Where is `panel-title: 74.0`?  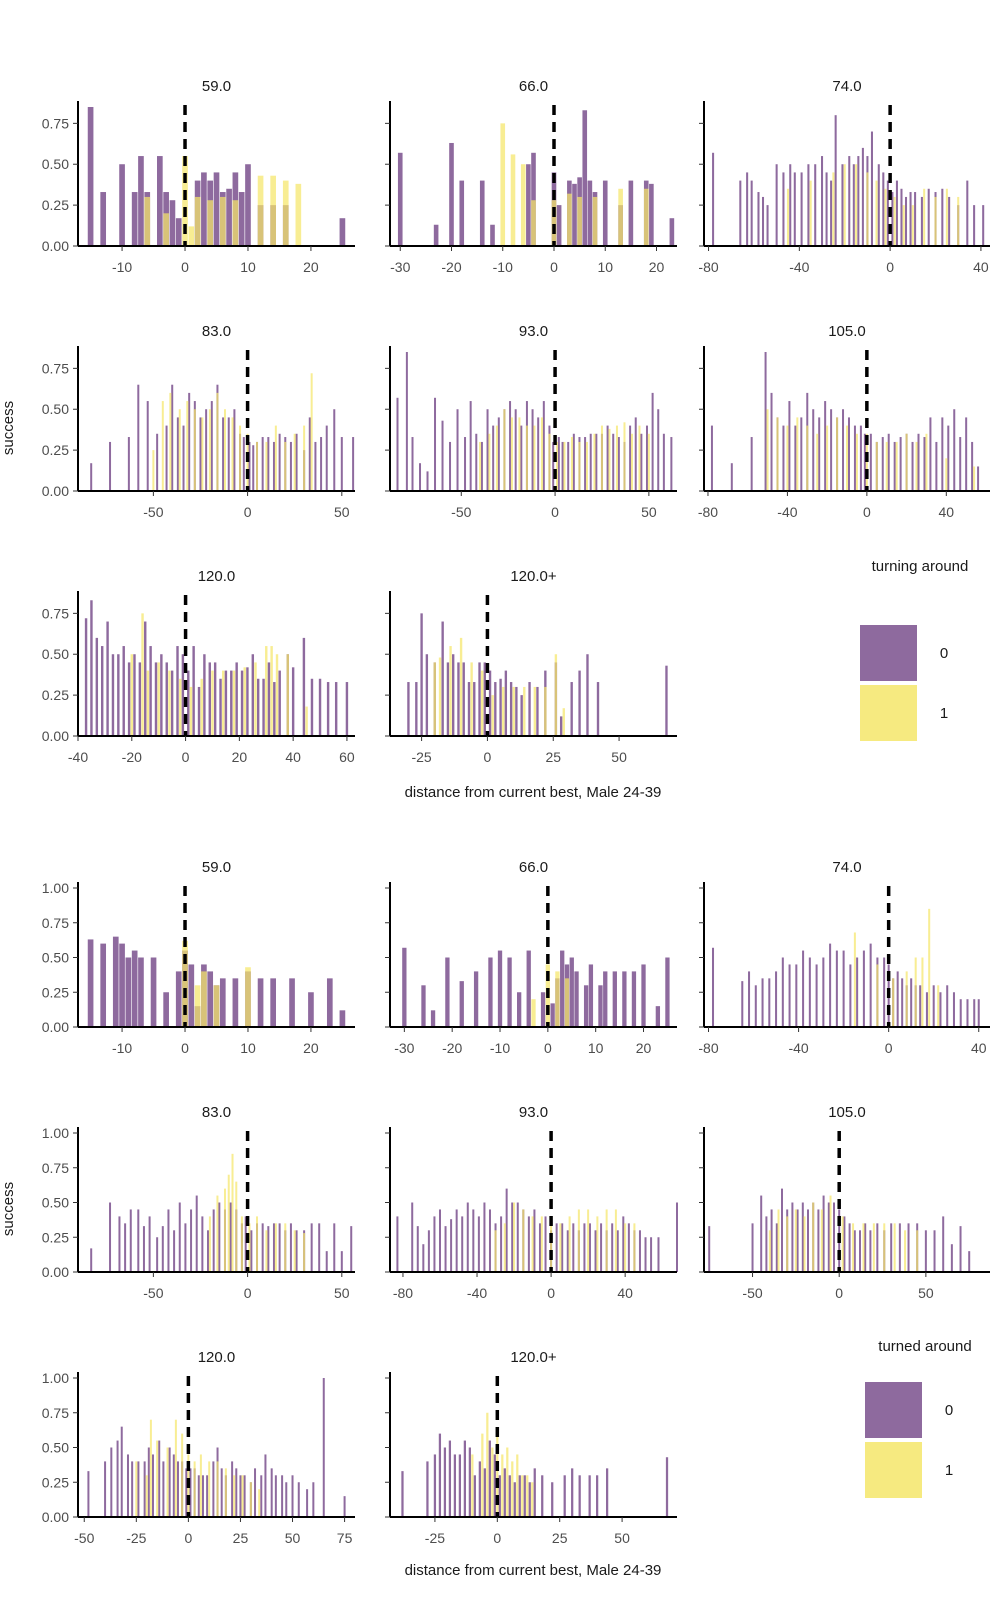 panel-title: 74.0 is located at coordinates (846, 867).